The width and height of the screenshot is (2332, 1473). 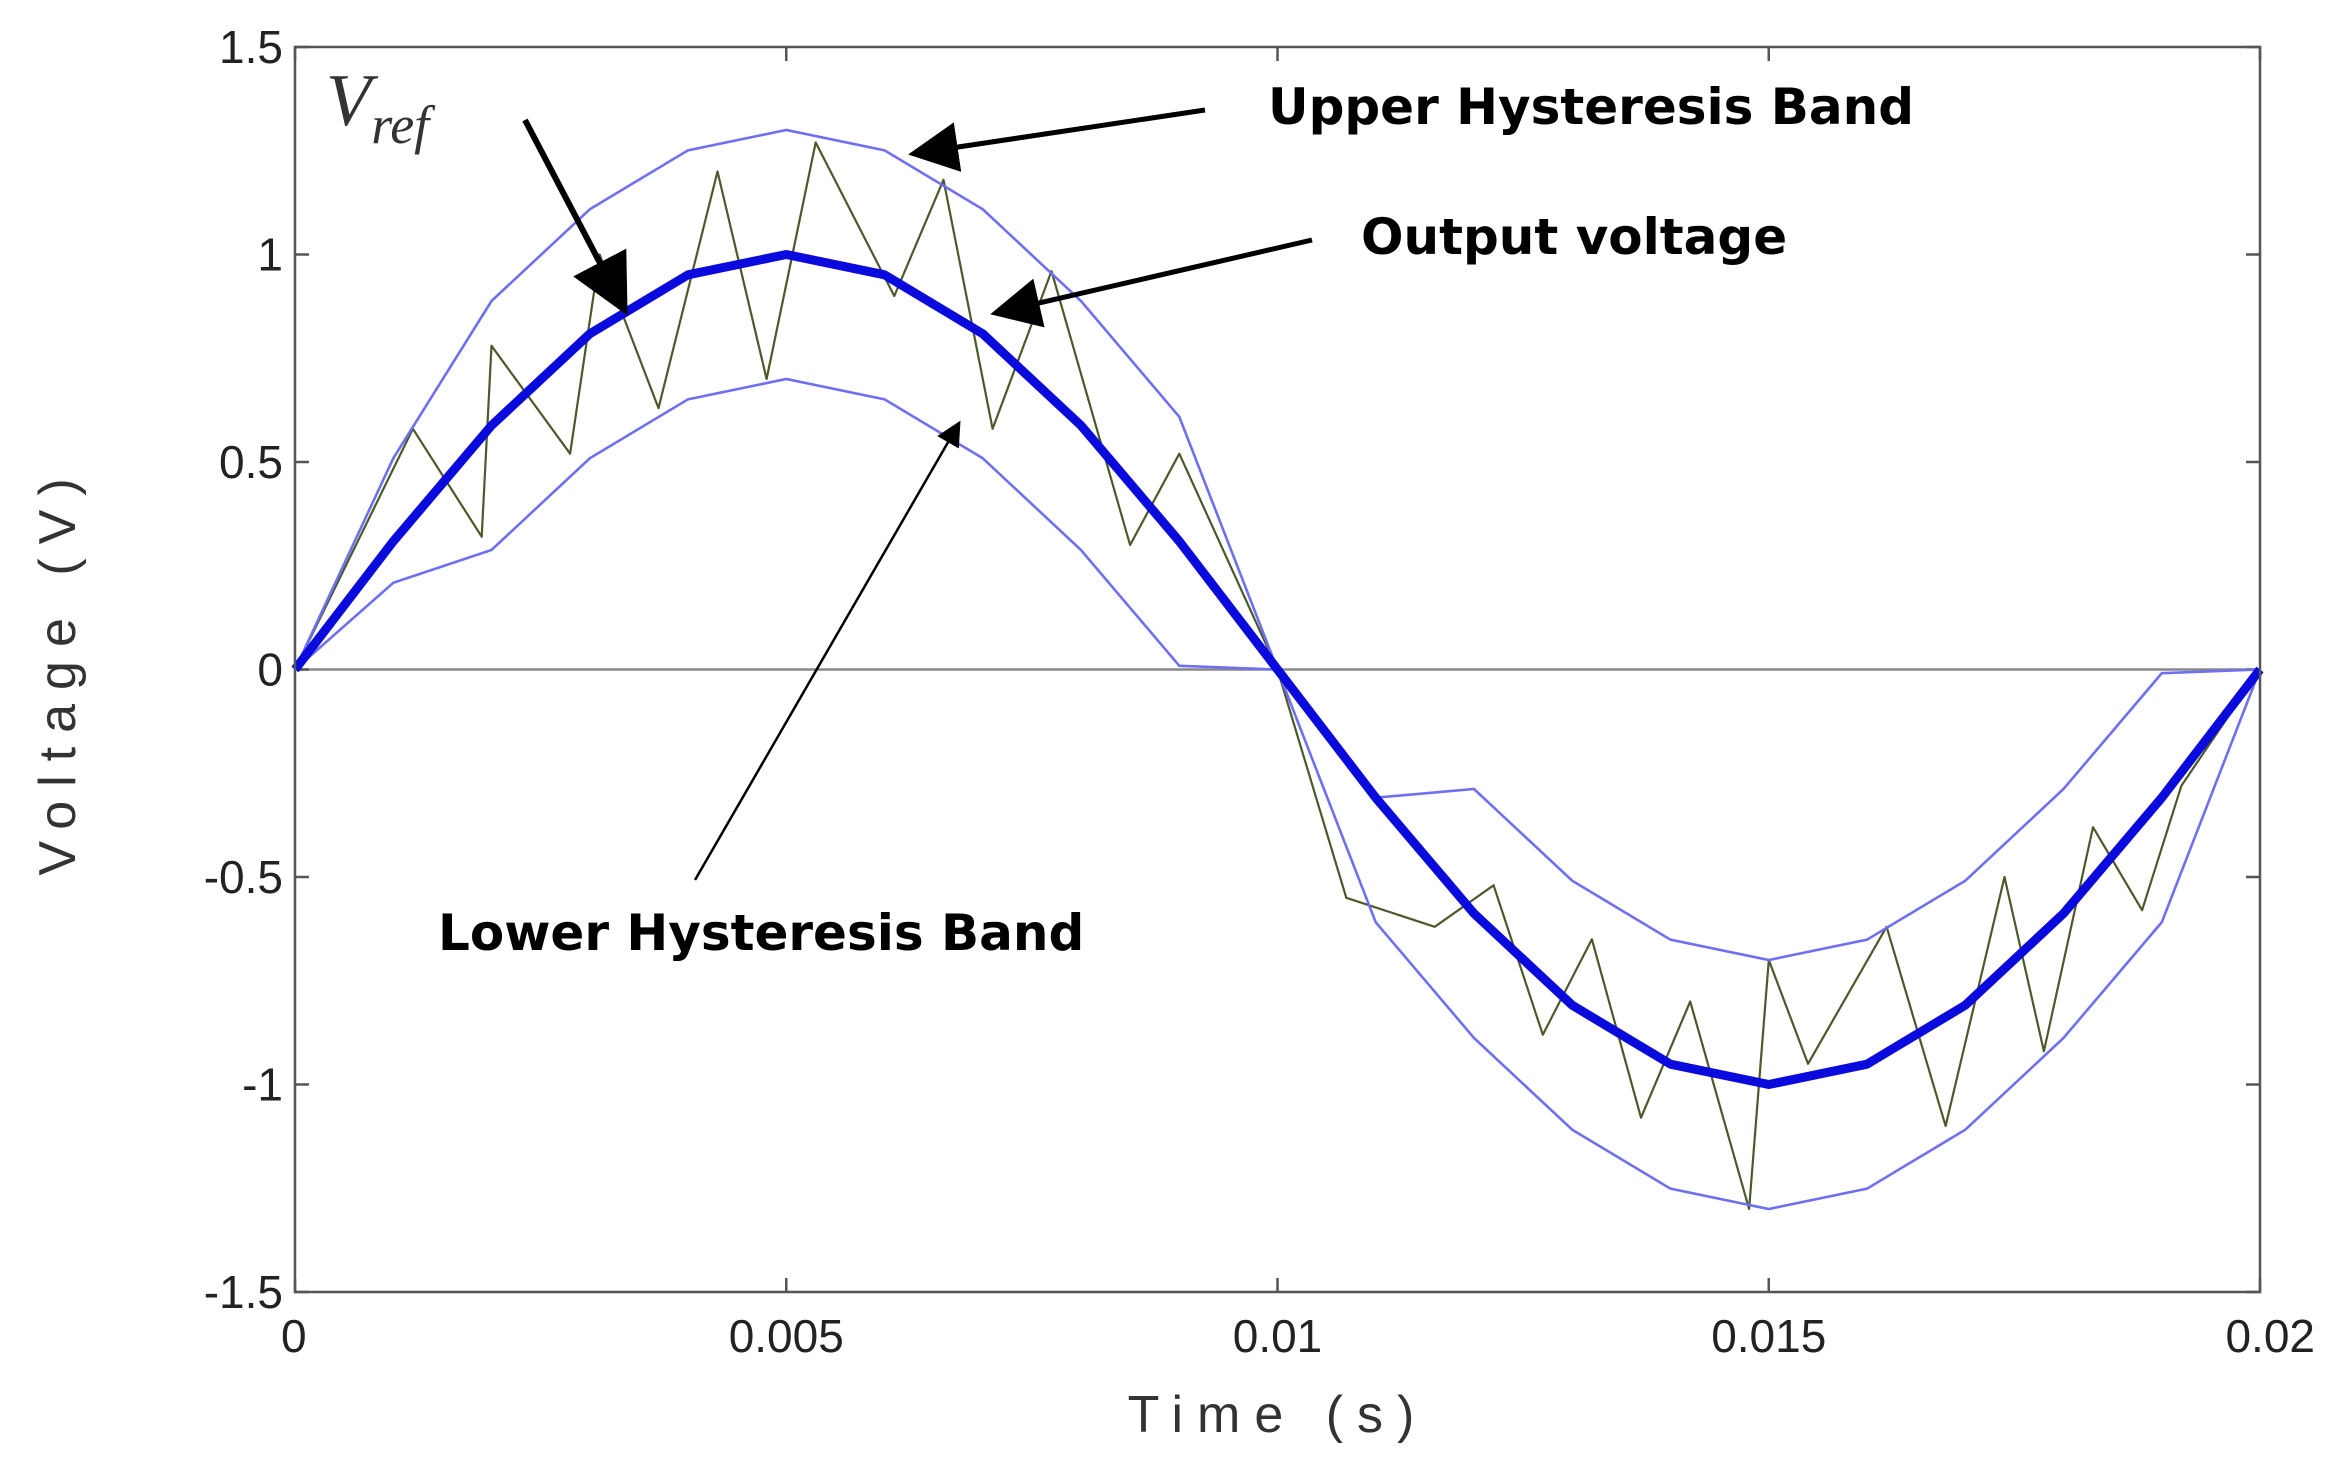 What do you see at coordinates (58, 669) in the screenshot?
I see `y-axis-title: Voltage (V)` at bounding box center [58, 669].